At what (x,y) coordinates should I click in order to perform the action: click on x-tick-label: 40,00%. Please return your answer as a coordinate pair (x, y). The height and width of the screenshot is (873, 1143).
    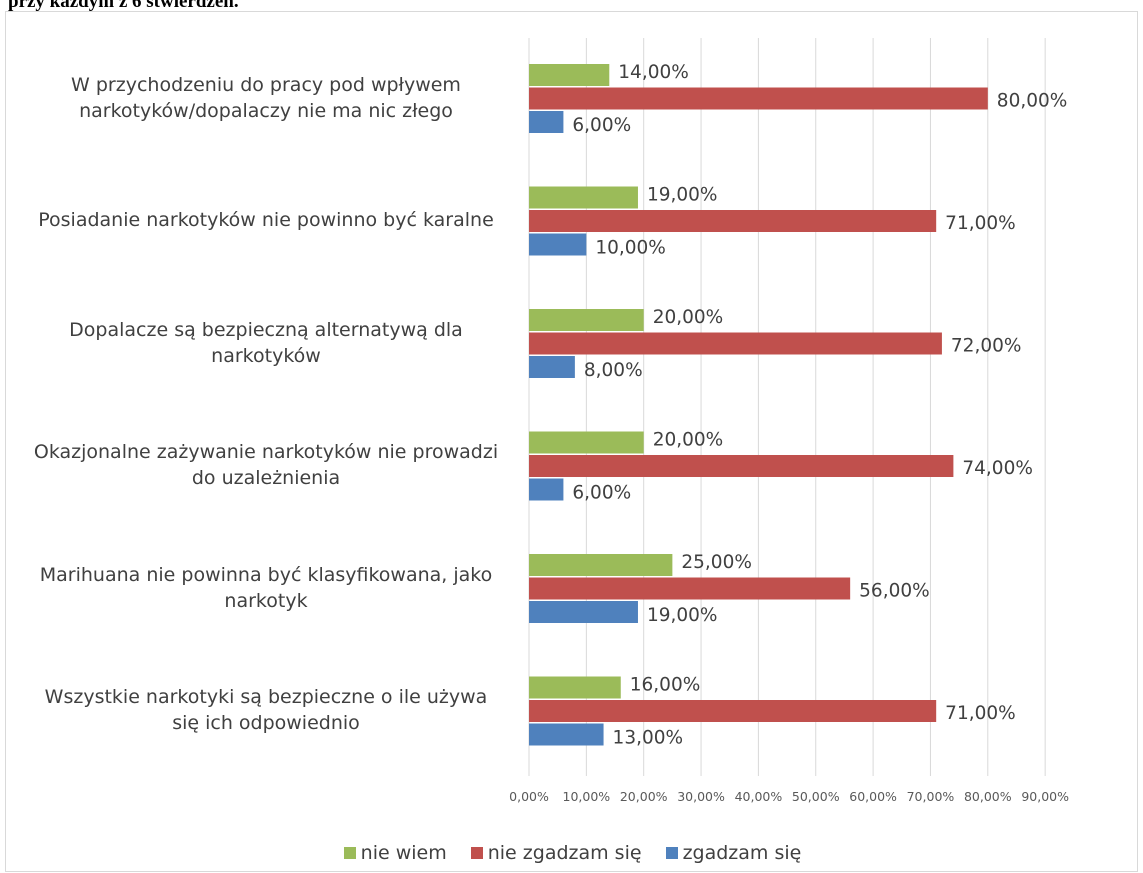
    Looking at the image, I should click on (759, 796).